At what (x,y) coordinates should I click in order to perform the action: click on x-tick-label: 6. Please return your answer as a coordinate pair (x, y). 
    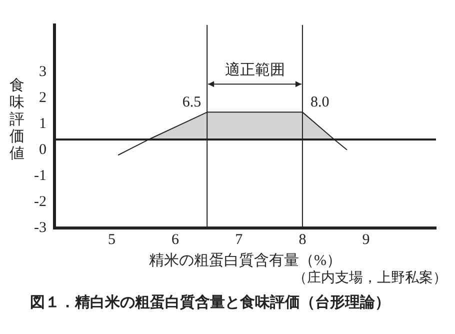
    Looking at the image, I should click on (176, 240).